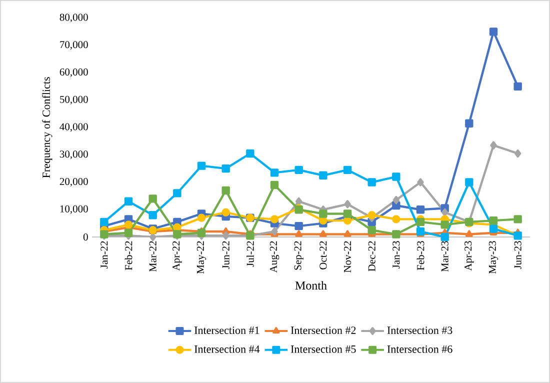  I want to click on legend-label: Intersection #2, so click(323, 330).